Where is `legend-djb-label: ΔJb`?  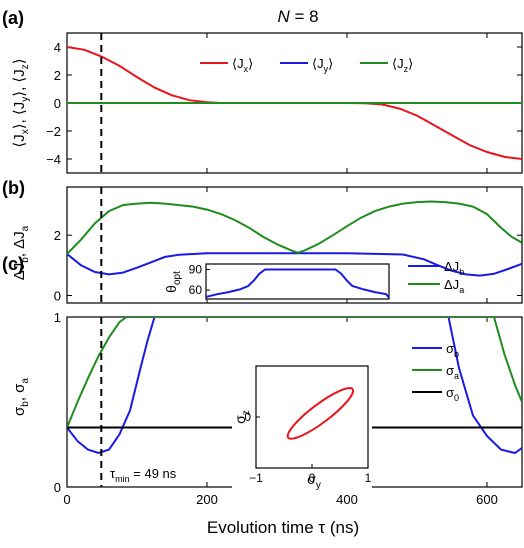 legend-djb-label: ΔJb is located at coordinates (454, 268).